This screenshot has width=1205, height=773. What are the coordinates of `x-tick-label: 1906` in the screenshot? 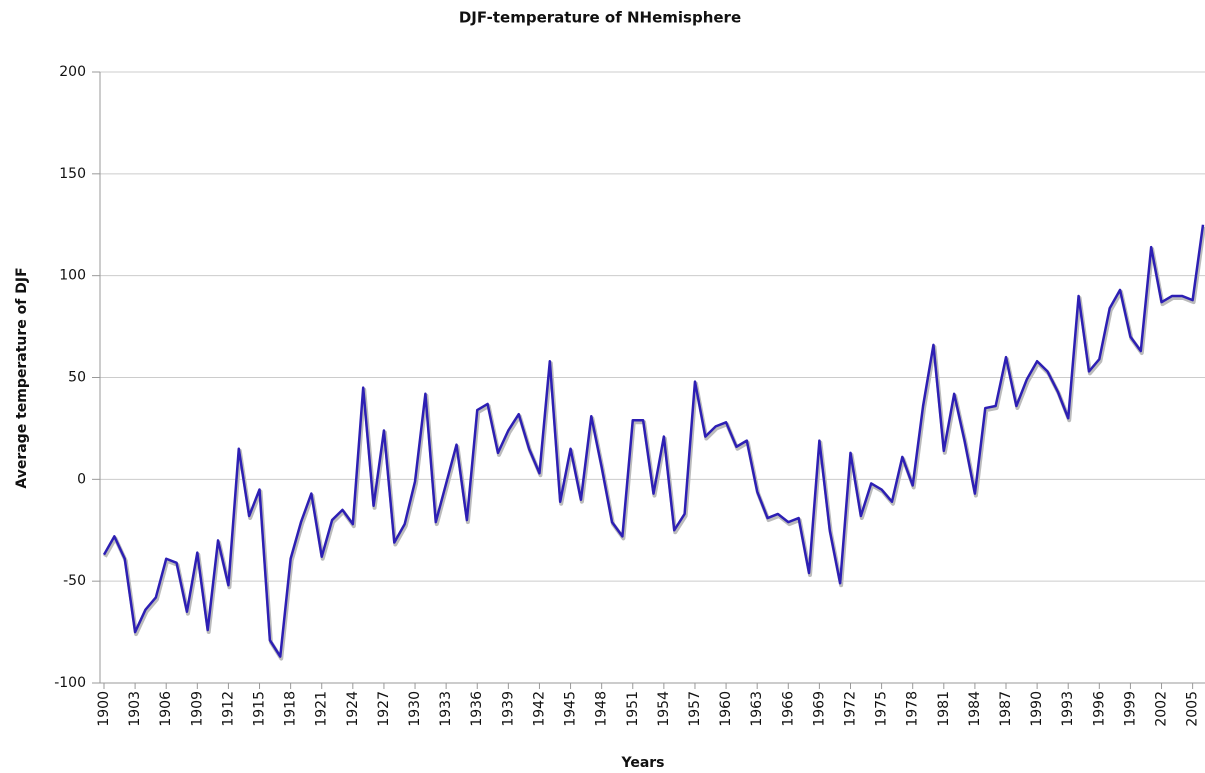 It's located at (166, 709).